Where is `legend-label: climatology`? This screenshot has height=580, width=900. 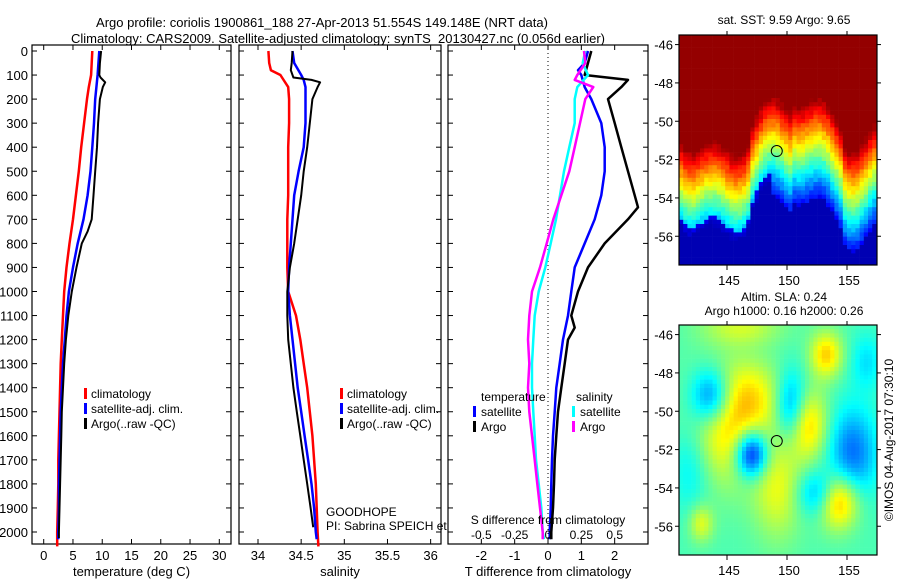
legend-label: climatology is located at coordinates (121, 394).